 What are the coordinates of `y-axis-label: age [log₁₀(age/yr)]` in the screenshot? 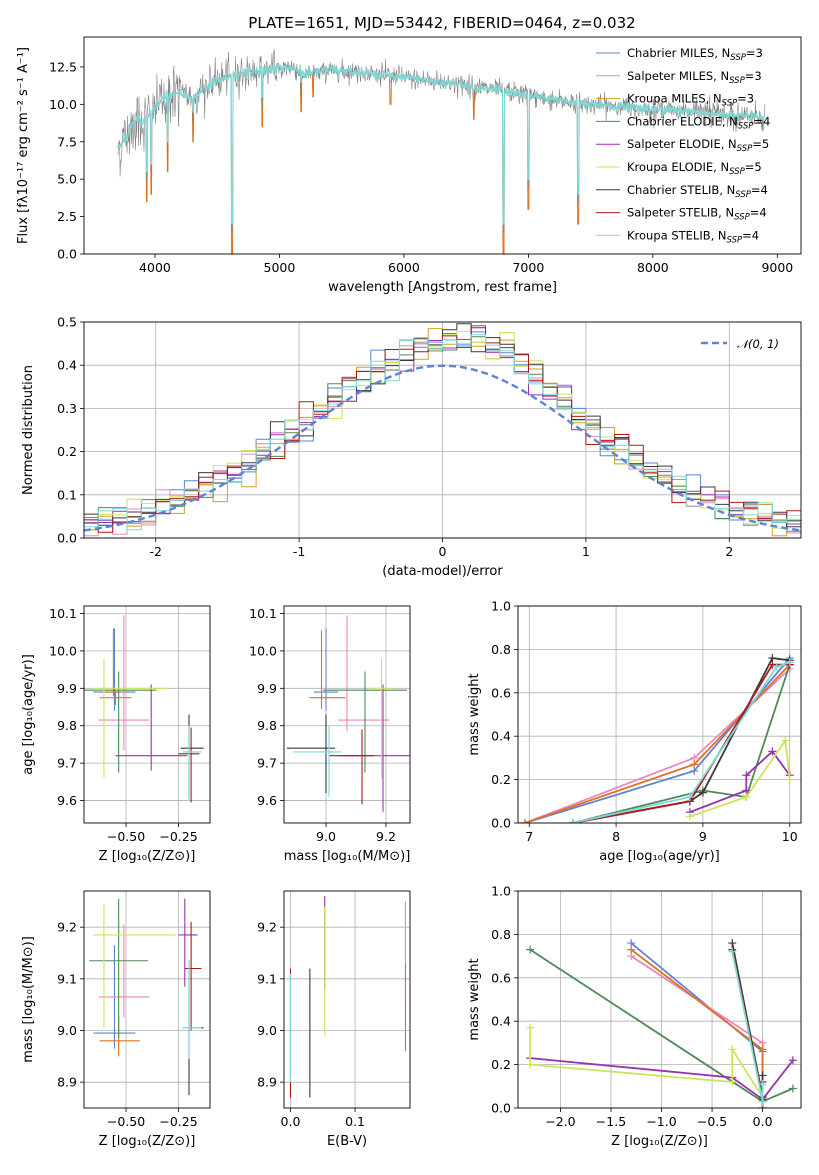 It's located at (28, 714).